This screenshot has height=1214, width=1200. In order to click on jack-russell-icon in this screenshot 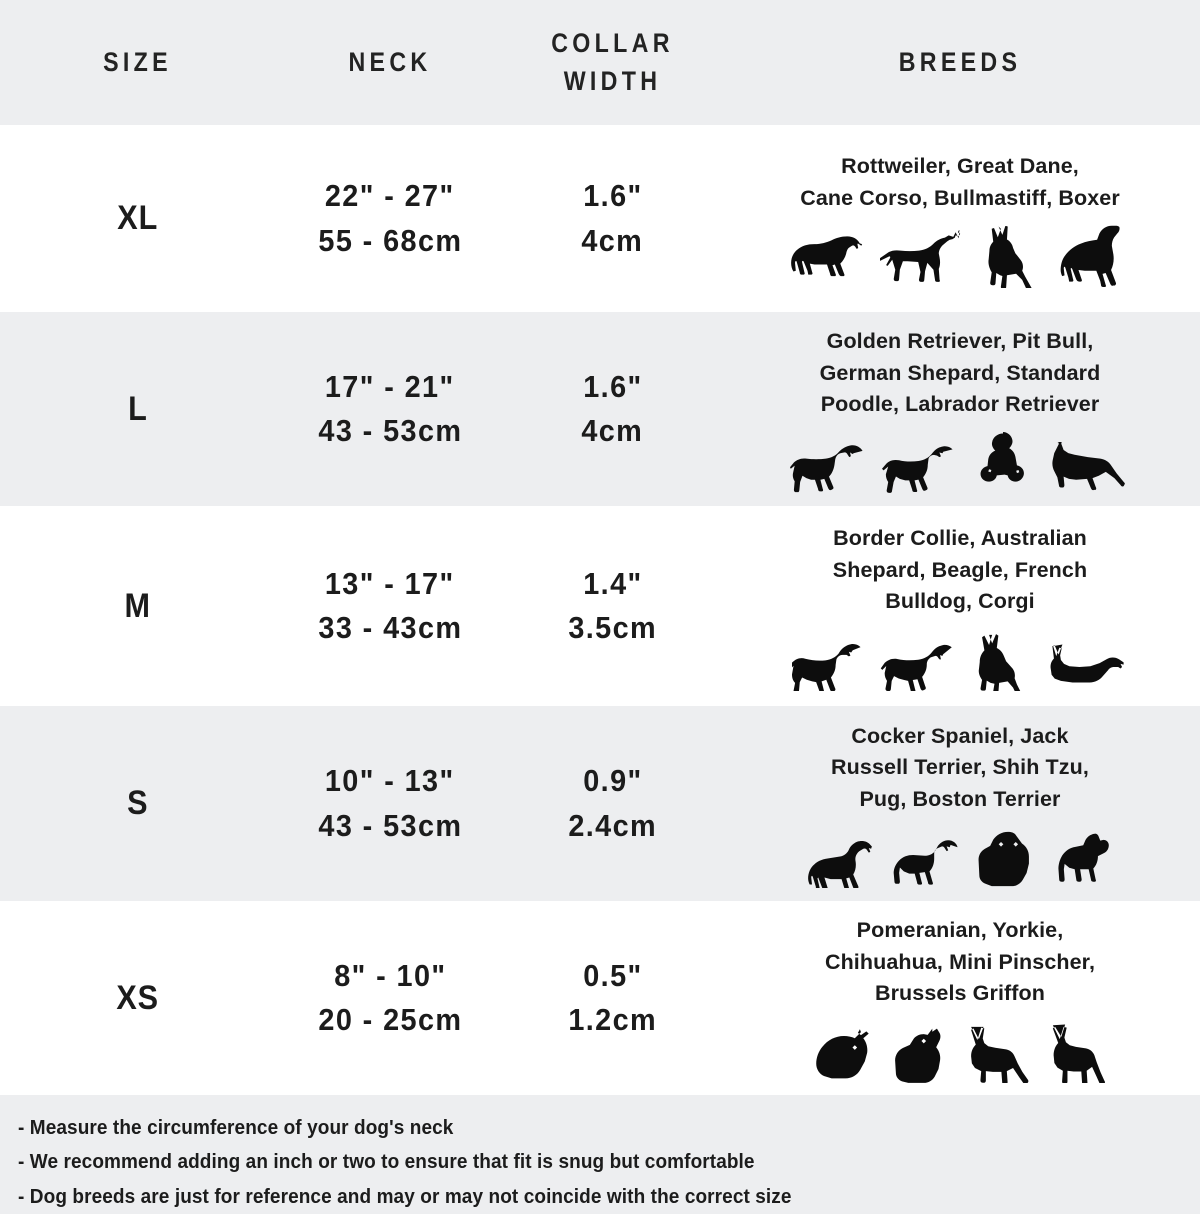, I will do `click(925, 862)`.